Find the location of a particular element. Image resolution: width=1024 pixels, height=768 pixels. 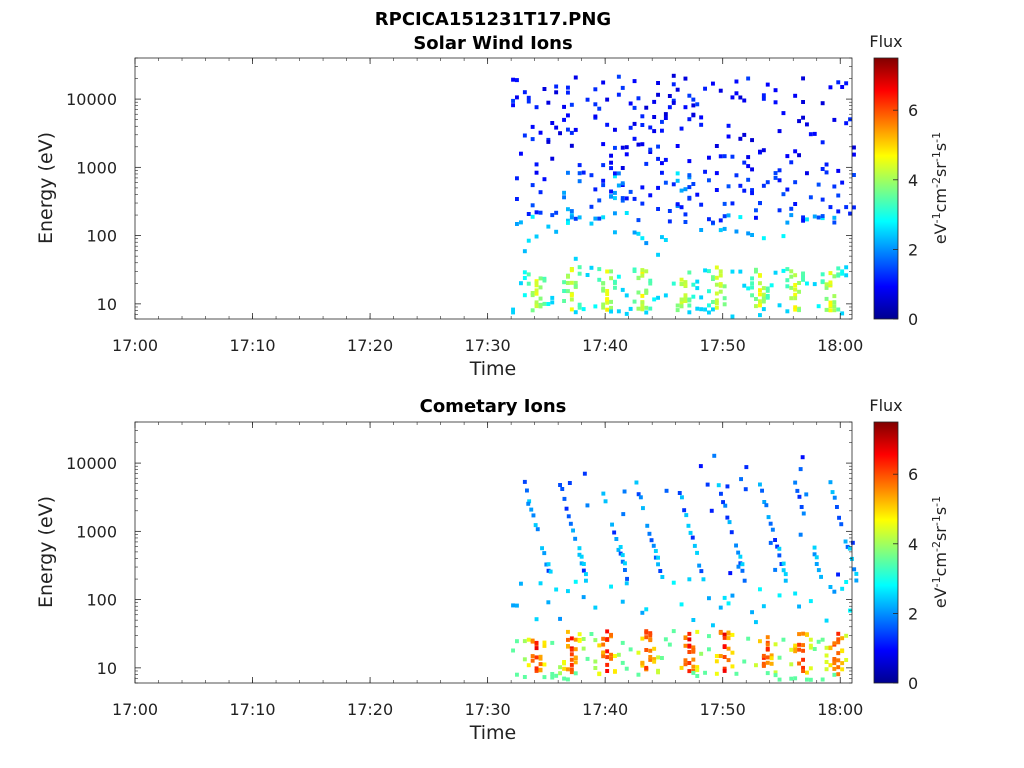

x-tick-label: 17:20 is located at coordinates (370, 709).